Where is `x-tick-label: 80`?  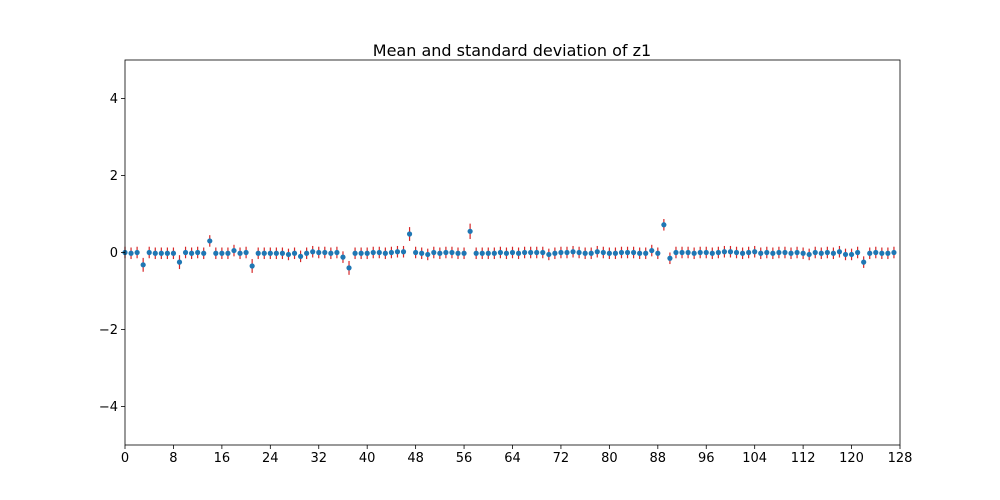
x-tick-label: 80 is located at coordinates (609, 458).